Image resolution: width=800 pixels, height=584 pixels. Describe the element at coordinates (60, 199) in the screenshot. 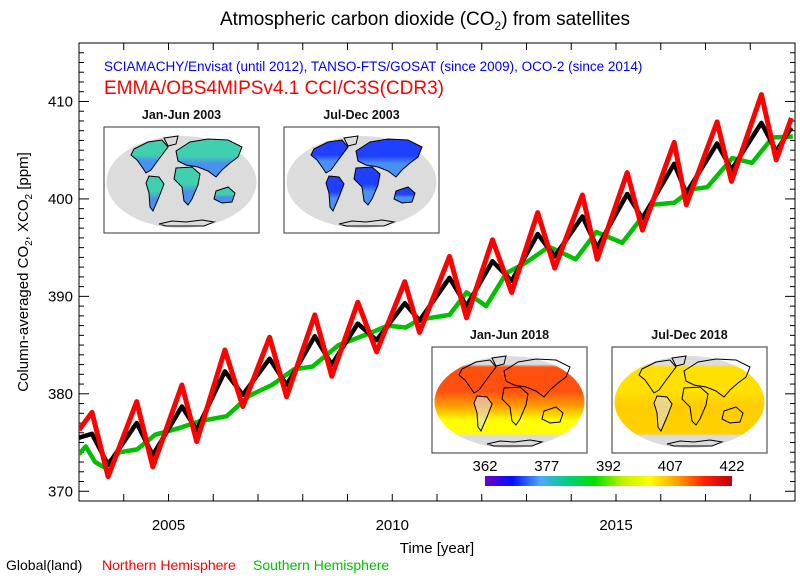

I see `y-tick-label: 400` at that location.